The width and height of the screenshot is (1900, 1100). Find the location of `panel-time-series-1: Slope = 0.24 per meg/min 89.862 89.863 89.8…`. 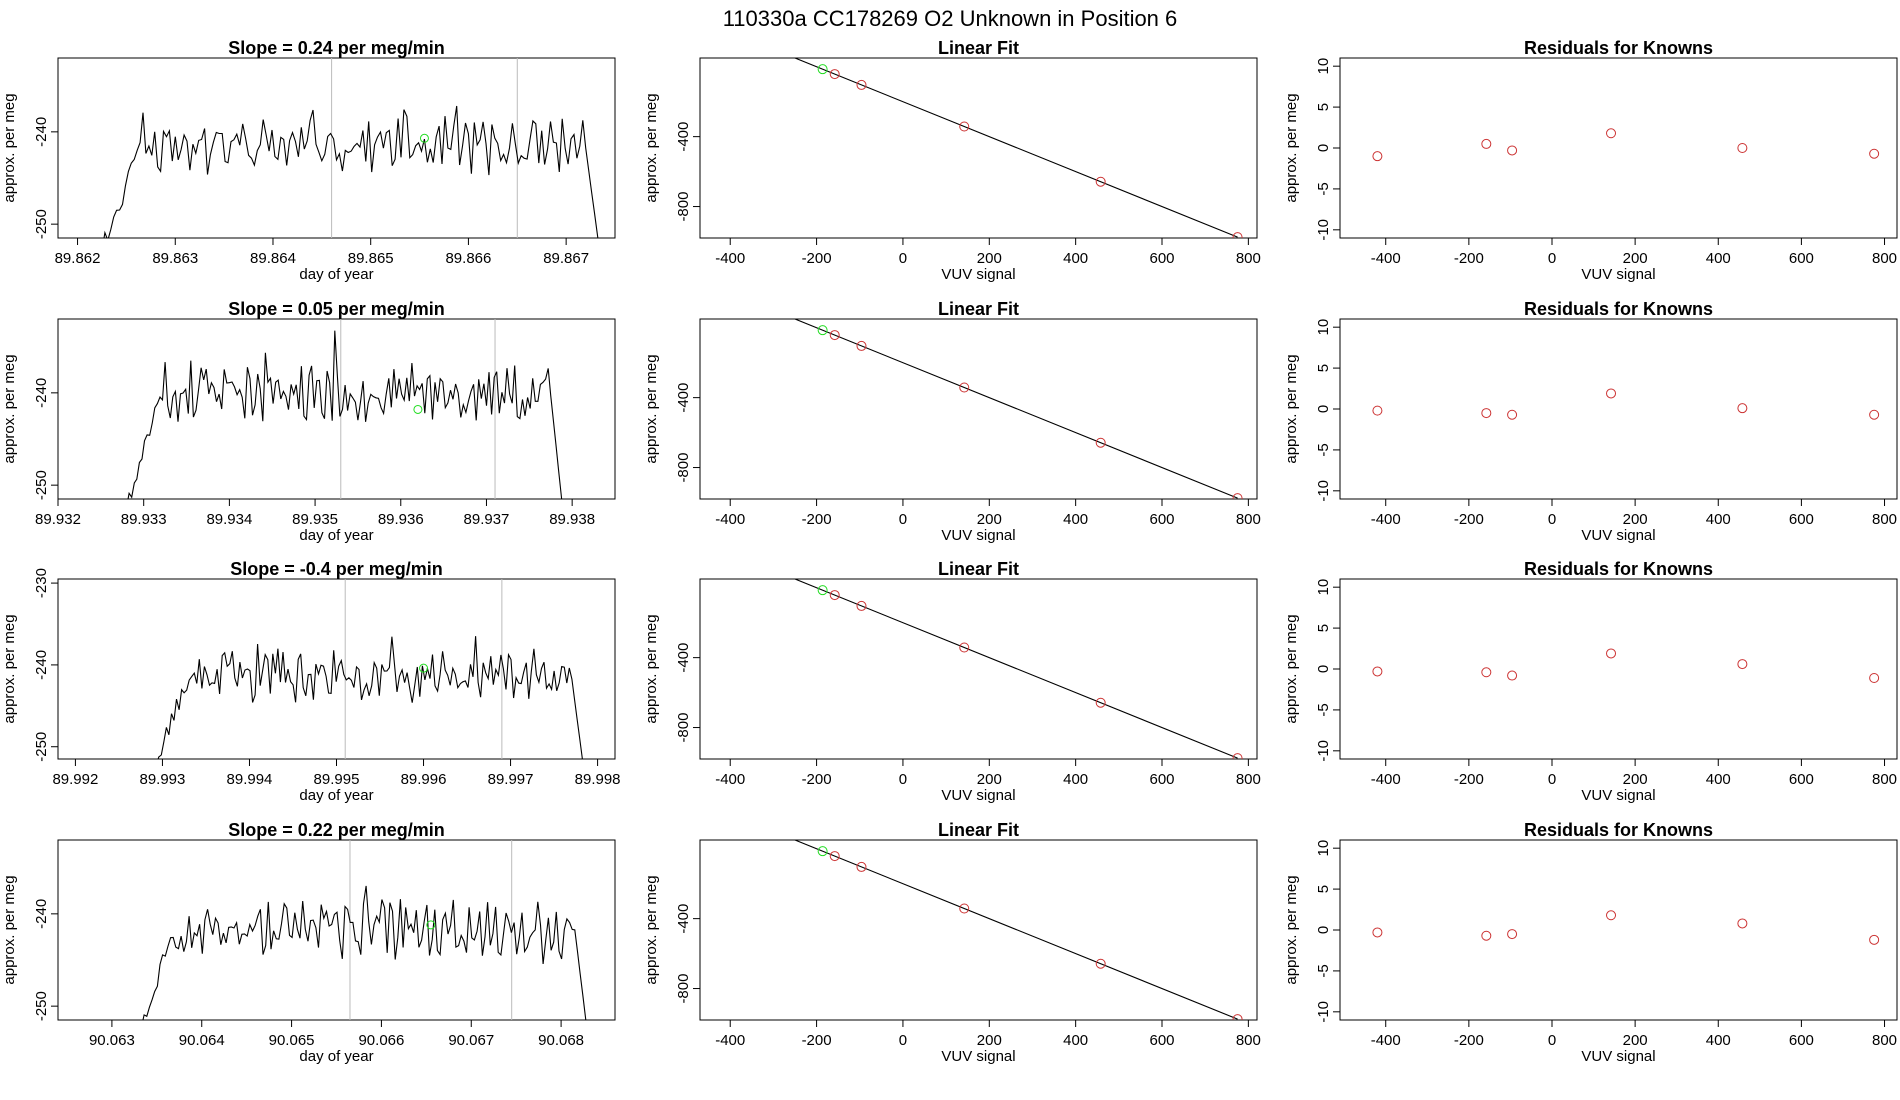

panel-time-series-1: Slope = 0.24 per meg/min 89.862 89.863 89.8… is located at coordinates (308, 160).